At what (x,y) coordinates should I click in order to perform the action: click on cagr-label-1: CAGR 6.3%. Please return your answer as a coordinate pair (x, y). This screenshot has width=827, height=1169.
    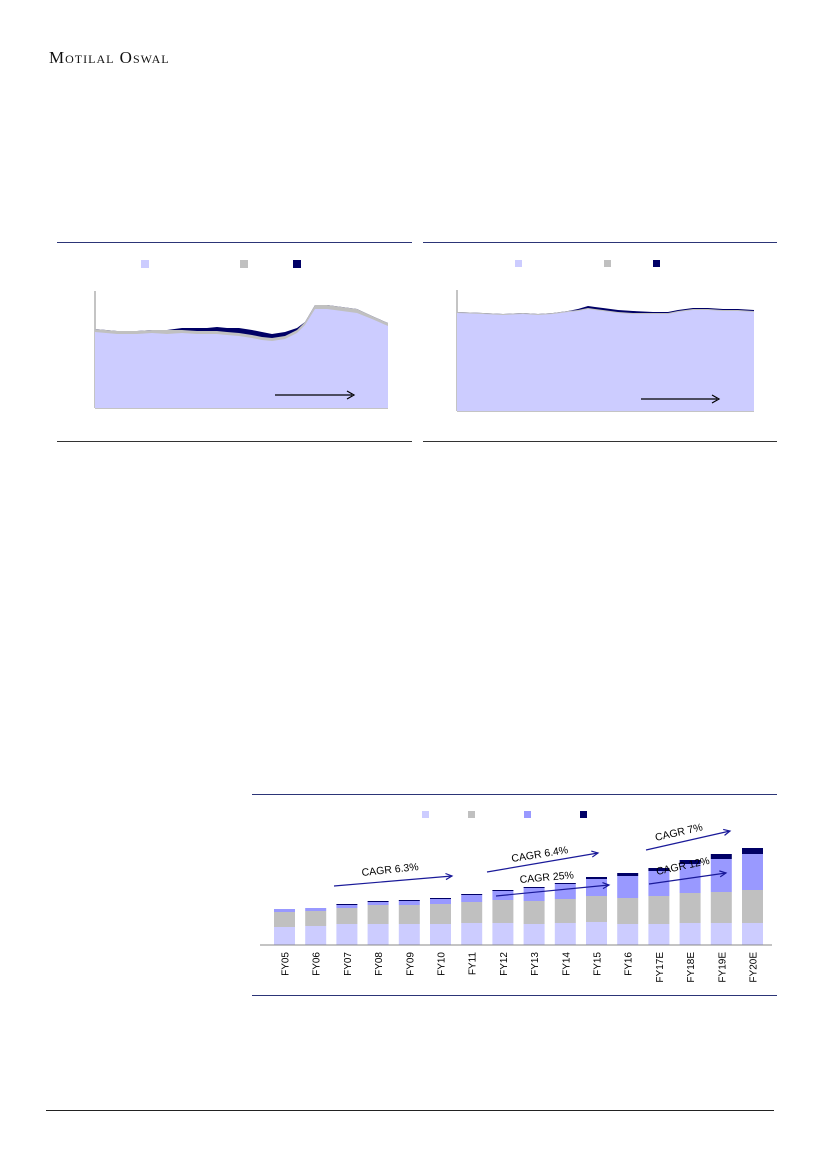
    Looking at the image, I should click on (390, 870).